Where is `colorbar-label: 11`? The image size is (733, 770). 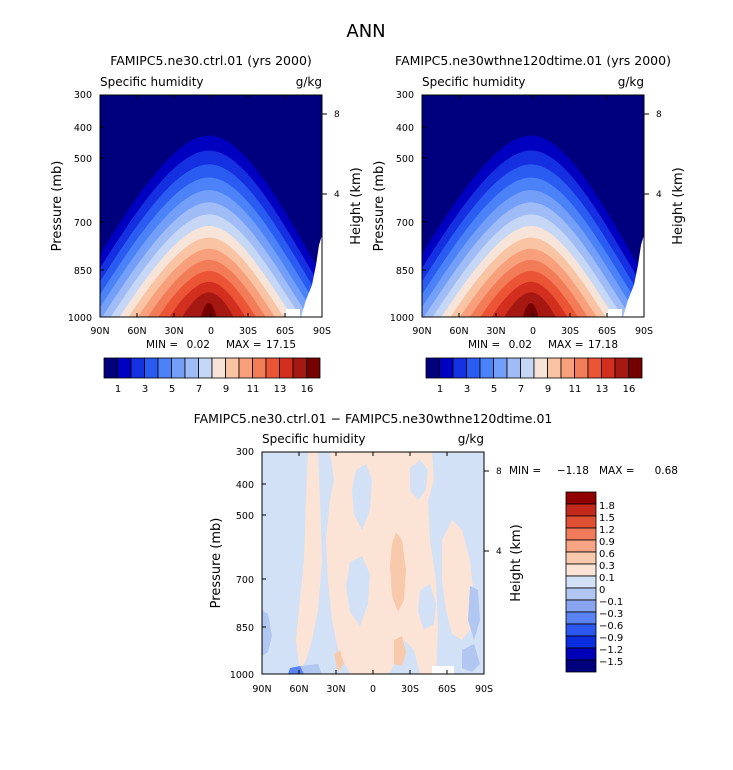
colorbar-label: 11 is located at coordinates (253, 389).